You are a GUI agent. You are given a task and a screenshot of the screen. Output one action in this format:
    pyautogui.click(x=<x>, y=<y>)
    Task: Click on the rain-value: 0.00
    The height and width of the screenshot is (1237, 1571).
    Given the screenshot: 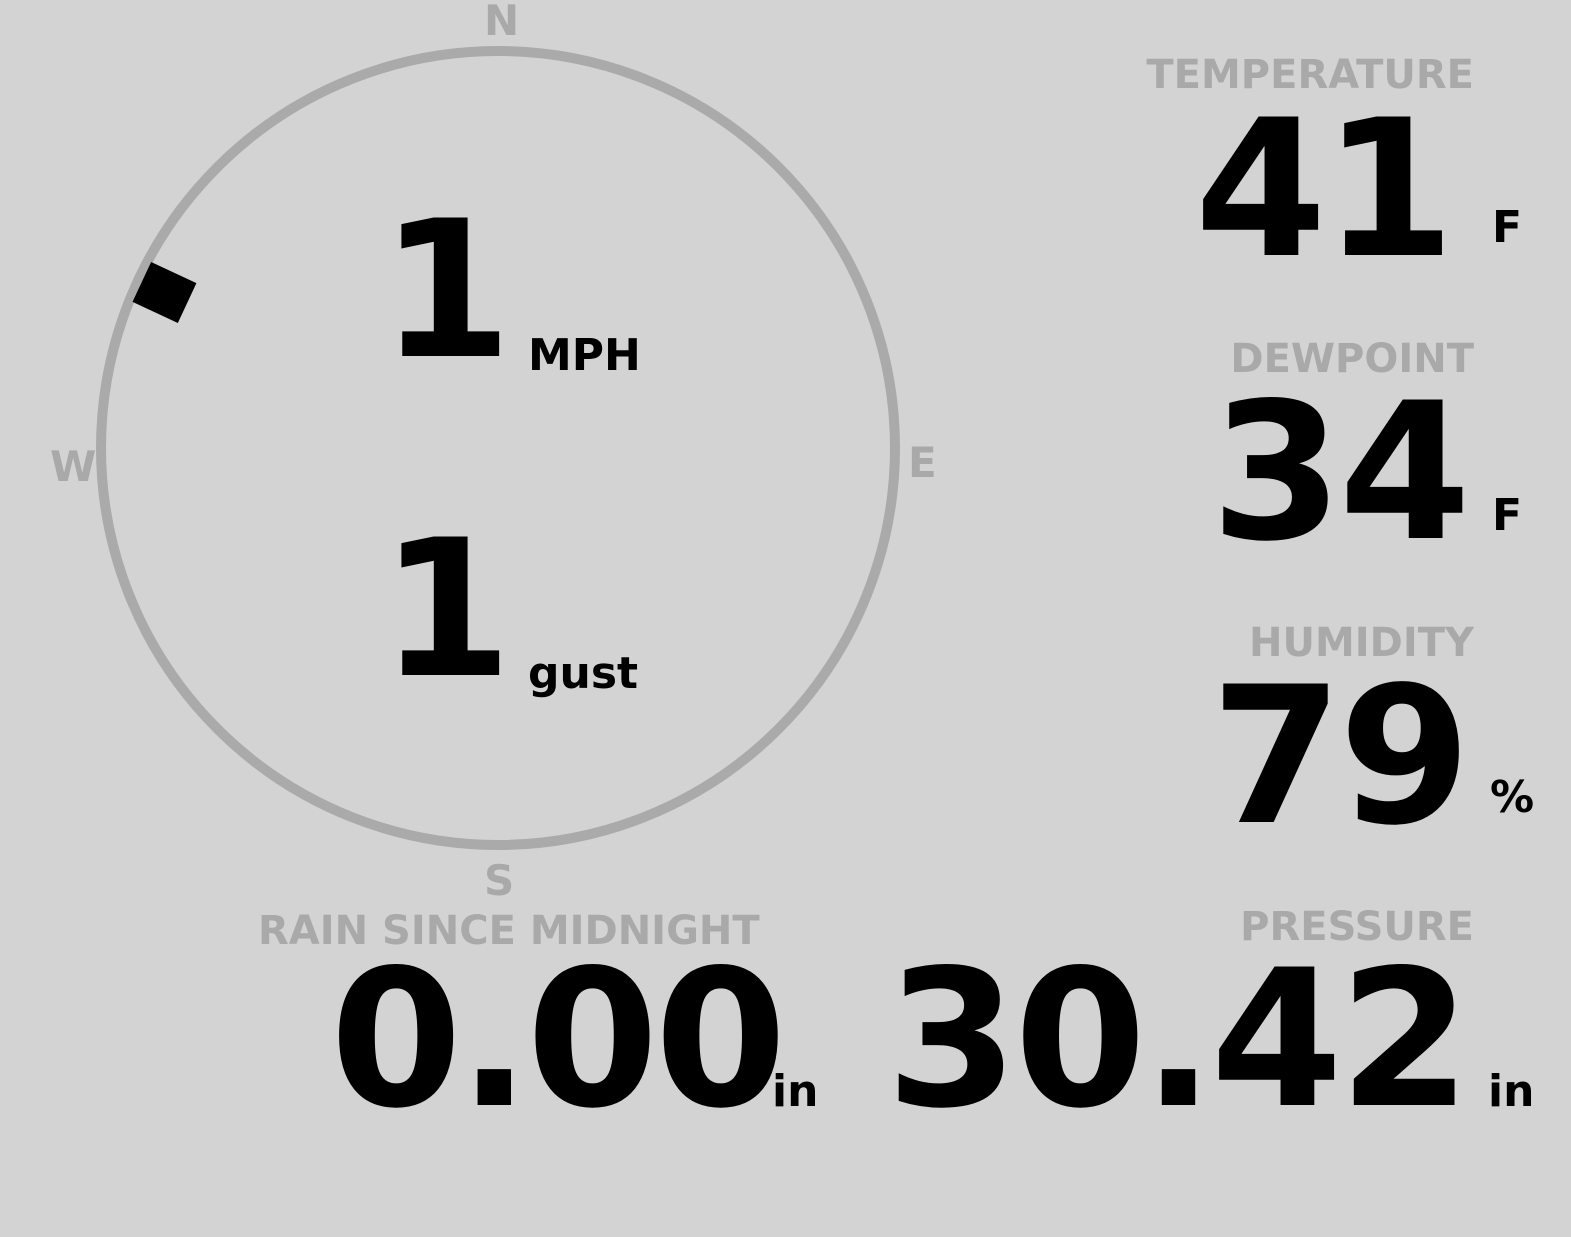 What is the action you would take?
    pyautogui.click(x=558, y=1039)
    